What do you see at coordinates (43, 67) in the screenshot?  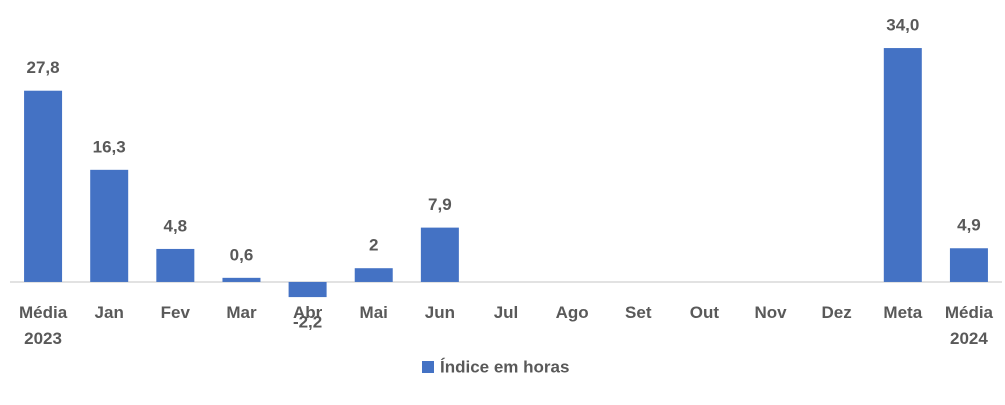 I see `data-label: 27,8` at bounding box center [43, 67].